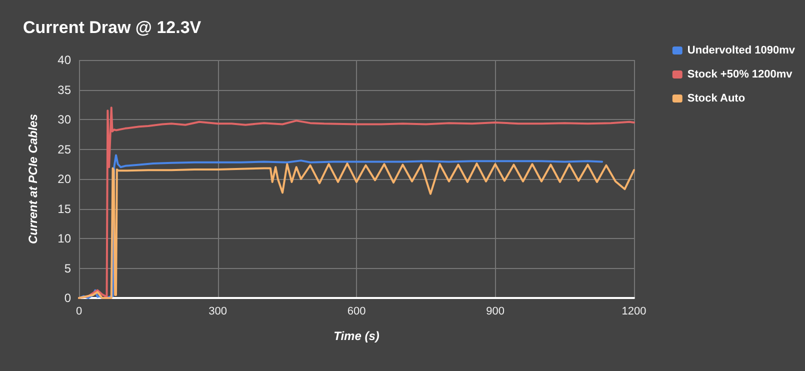 This screenshot has height=371, width=805. Describe the element at coordinates (65, 119) in the screenshot. I see `y-tick-label: 30` at that location.